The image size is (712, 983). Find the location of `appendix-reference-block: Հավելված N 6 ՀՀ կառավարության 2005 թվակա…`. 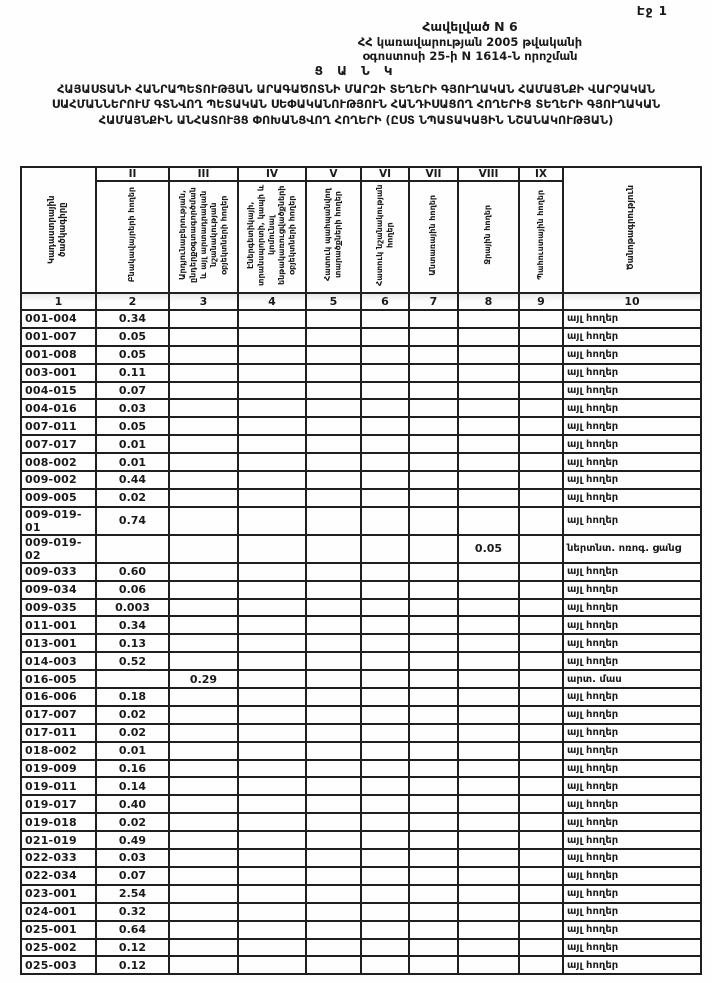

appendix-reference-block: Հավելված N 6 ՀՀ կառավարության 2005 թվակա… is located at coordinates (470, 41).